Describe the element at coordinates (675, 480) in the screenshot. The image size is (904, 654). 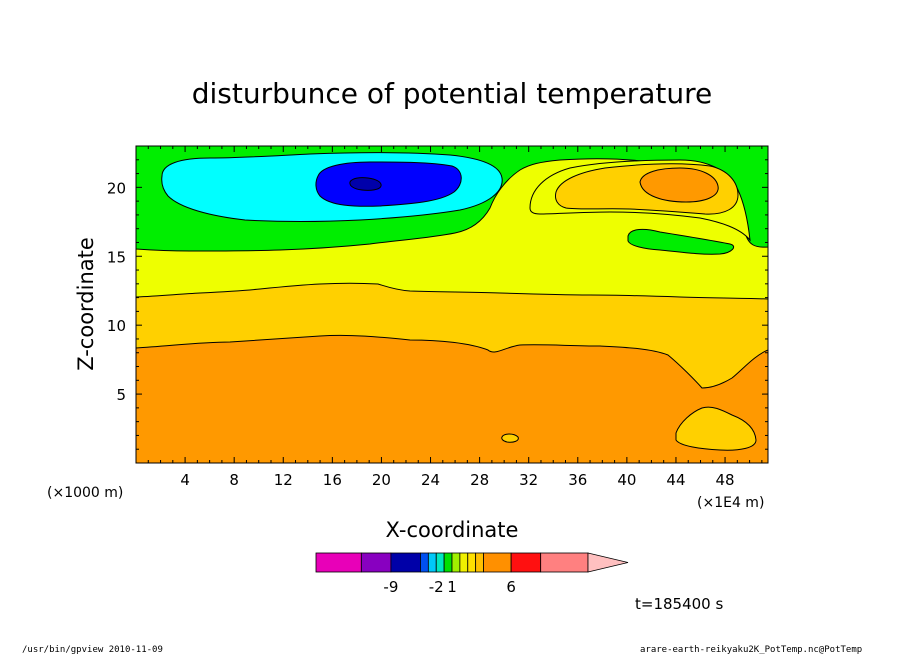
I see `x-tick-label: 44` at that location.